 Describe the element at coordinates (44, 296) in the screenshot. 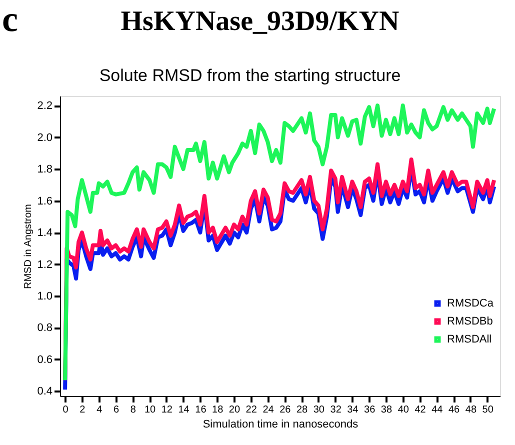

I see `y-tick-label: 1.0` at that location.